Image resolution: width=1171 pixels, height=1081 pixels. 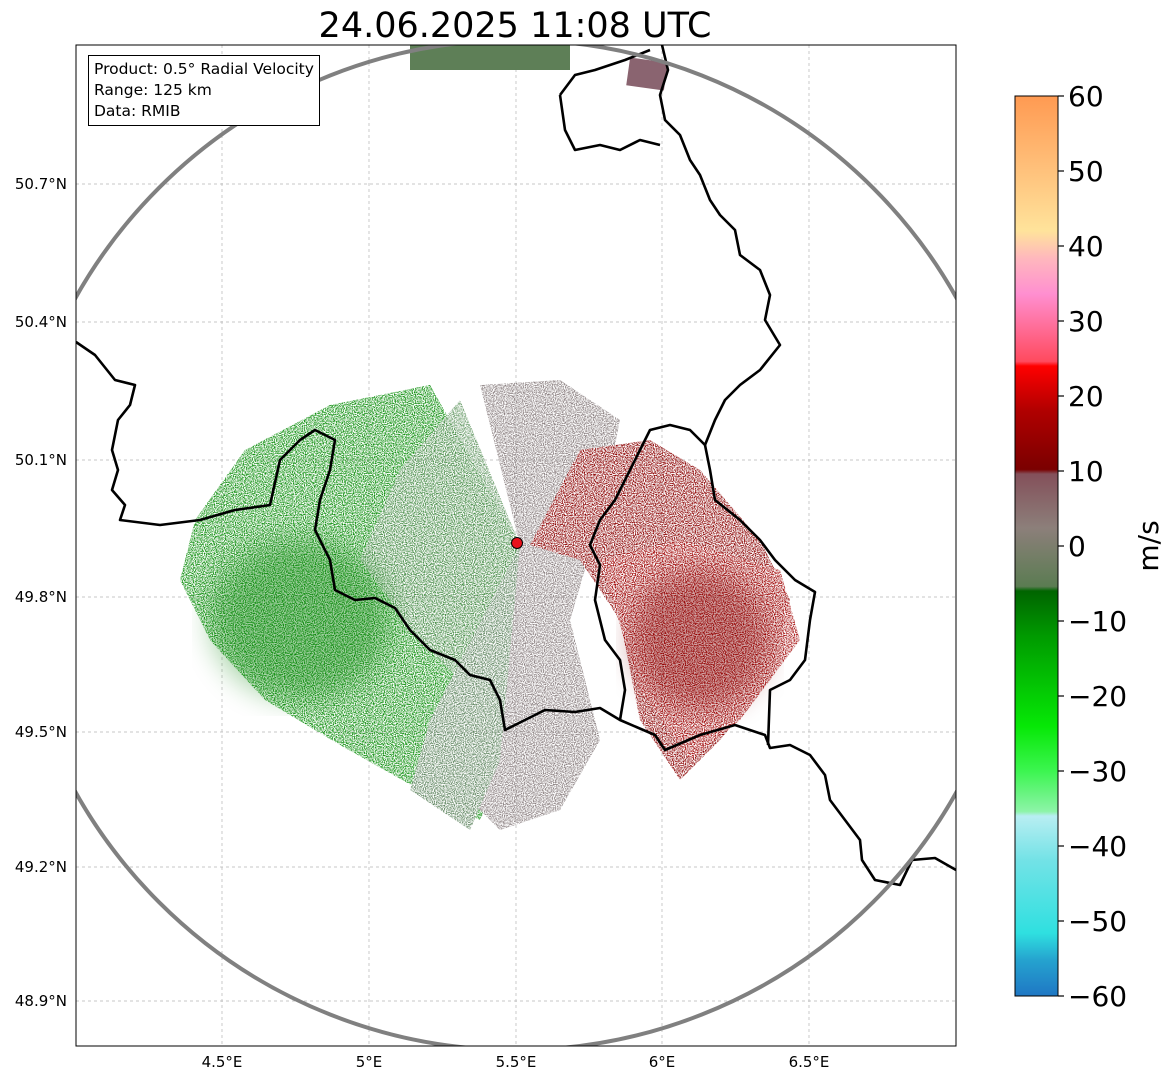 I want to click on border-netherlands, so click(x=604, y=72).